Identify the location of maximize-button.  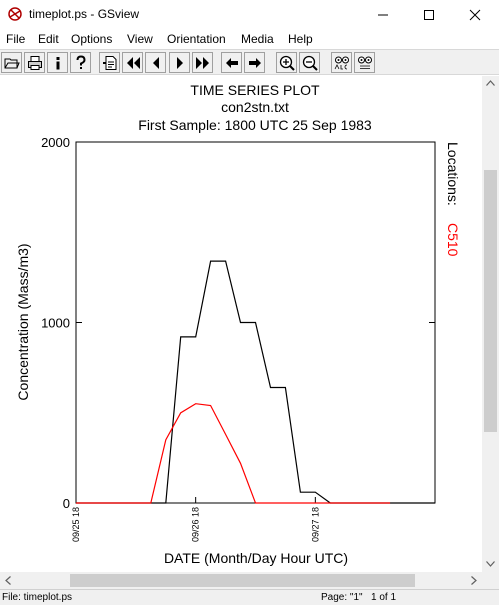
(429, 15).